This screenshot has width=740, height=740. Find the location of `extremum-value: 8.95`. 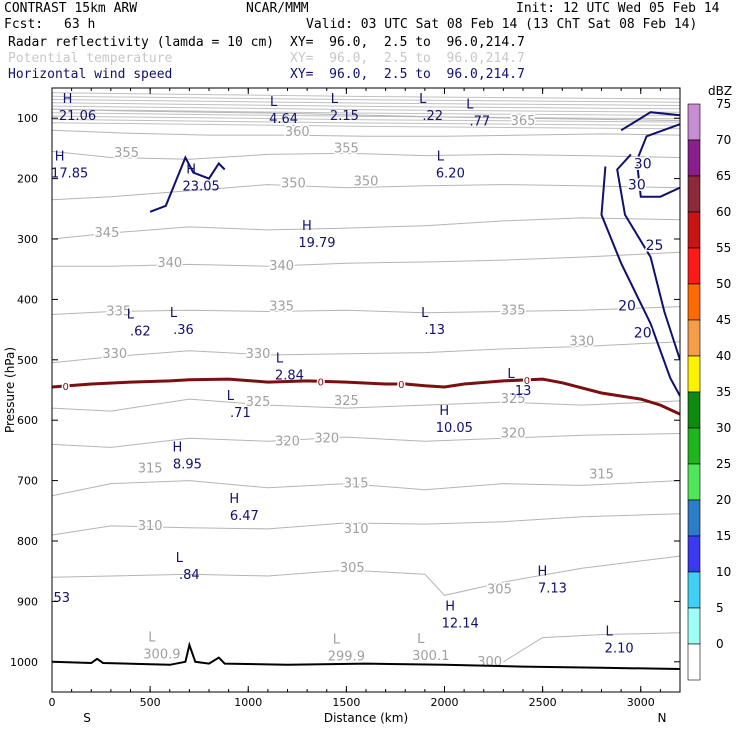

extremum-value: 8.95 is located at coordinates (187, 464).